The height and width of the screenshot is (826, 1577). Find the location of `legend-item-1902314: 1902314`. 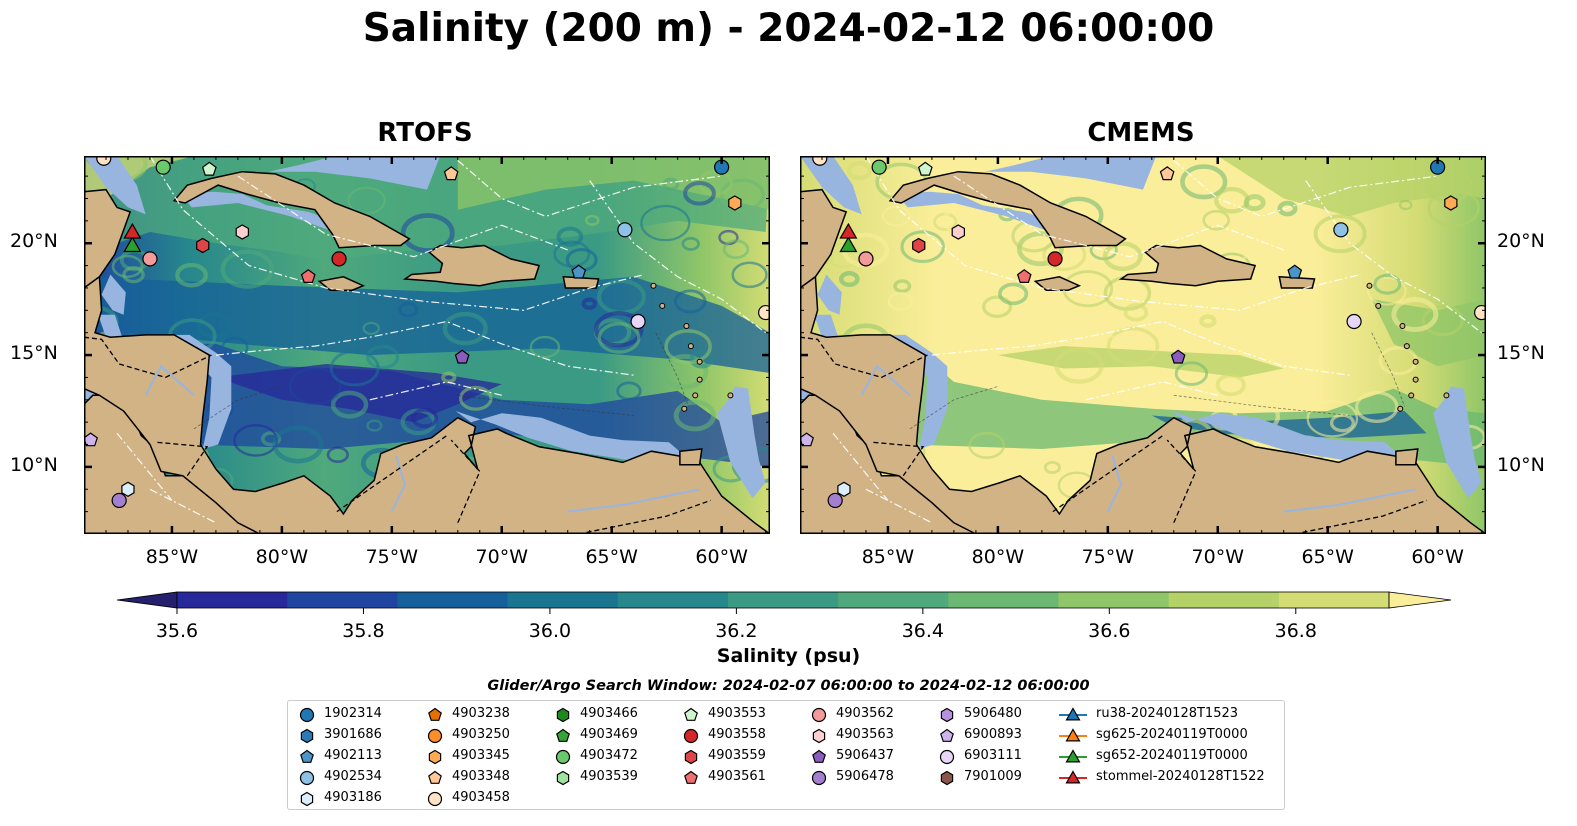

legend-item-1902314: 1902314 is located at coordinates (340, 713).